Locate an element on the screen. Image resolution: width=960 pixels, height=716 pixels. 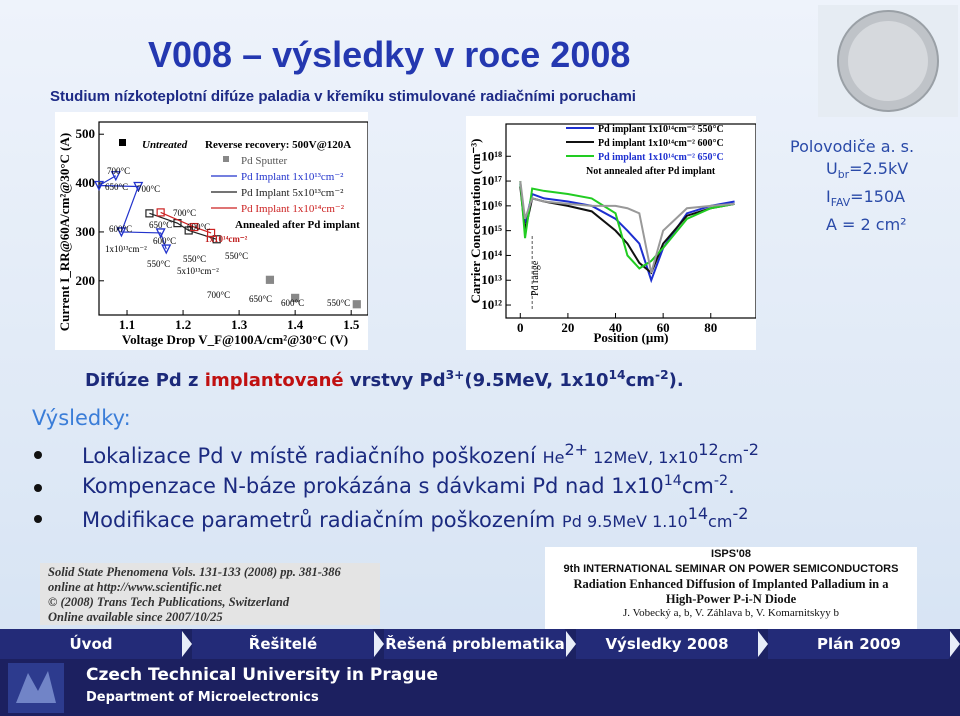
annotation: 1x10¹⁴cm⁻² is located at coordinates (226, 239).